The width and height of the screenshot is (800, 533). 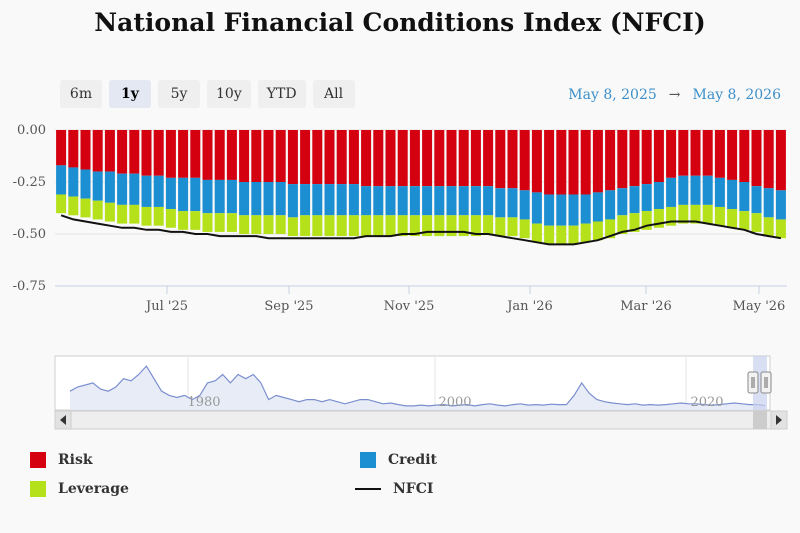 What do you see at coordinates (61, 460) in the screenshot?
I see `legend-item-risk: Risk` at bounding box center [61, 460].